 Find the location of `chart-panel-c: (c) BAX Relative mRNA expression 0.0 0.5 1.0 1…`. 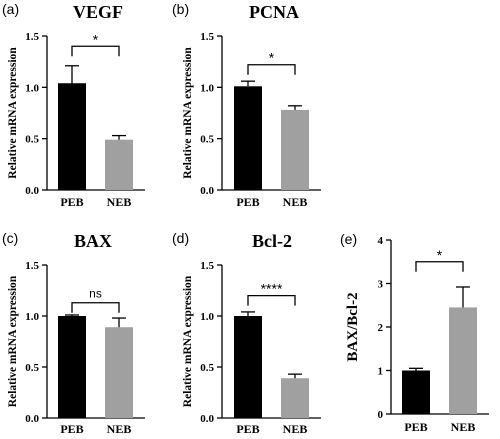

chart-panel-c: (c) BAX Relative mRNA expression 0.0 0.5 1.0 1… is located at coordinates (73, 333).